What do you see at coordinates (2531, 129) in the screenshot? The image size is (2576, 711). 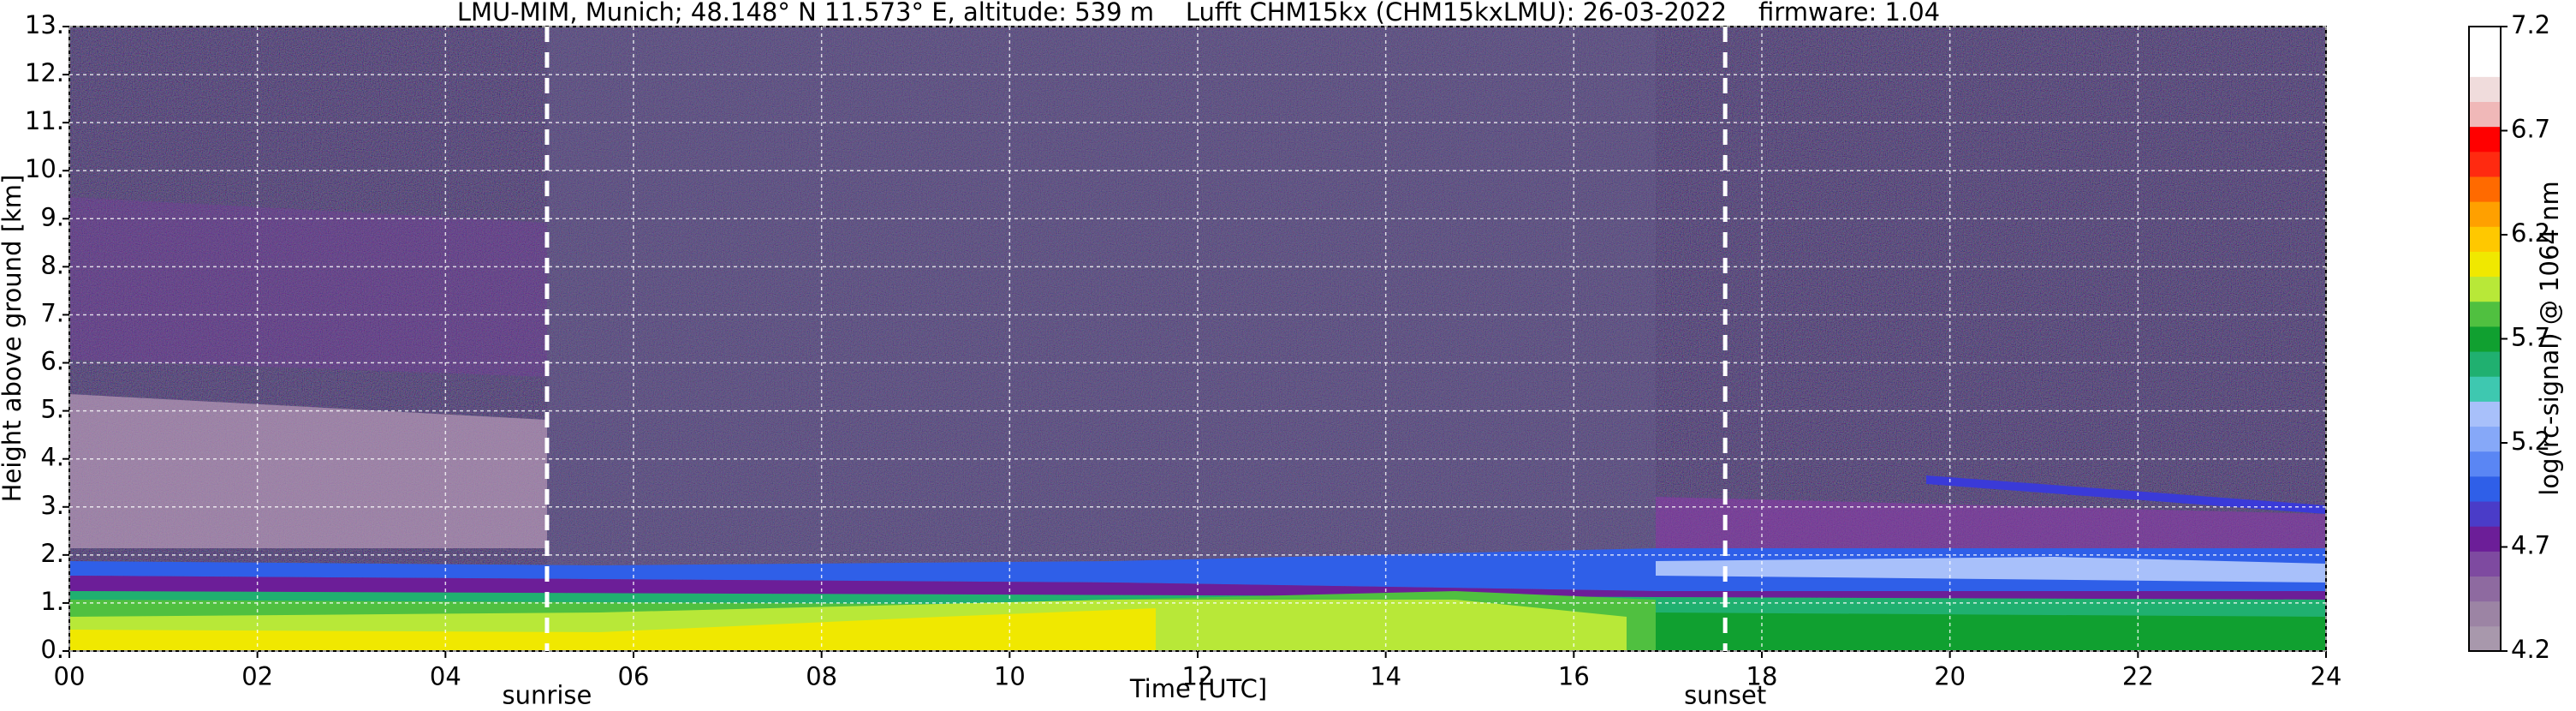 I see `colorbar-tick-label: 6.7` at bounding box center [2531, 129].